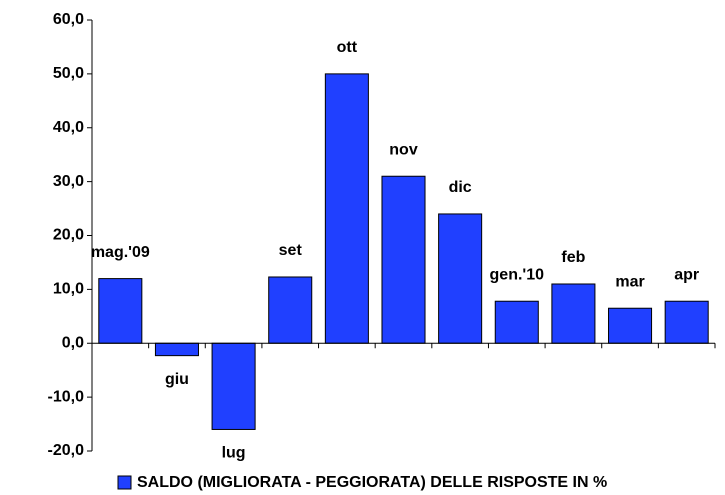  What do you see at coordinates (73, 342) in the screenshot?
I see `y-tick-label: 0,0` at bounding box center [73, 342].